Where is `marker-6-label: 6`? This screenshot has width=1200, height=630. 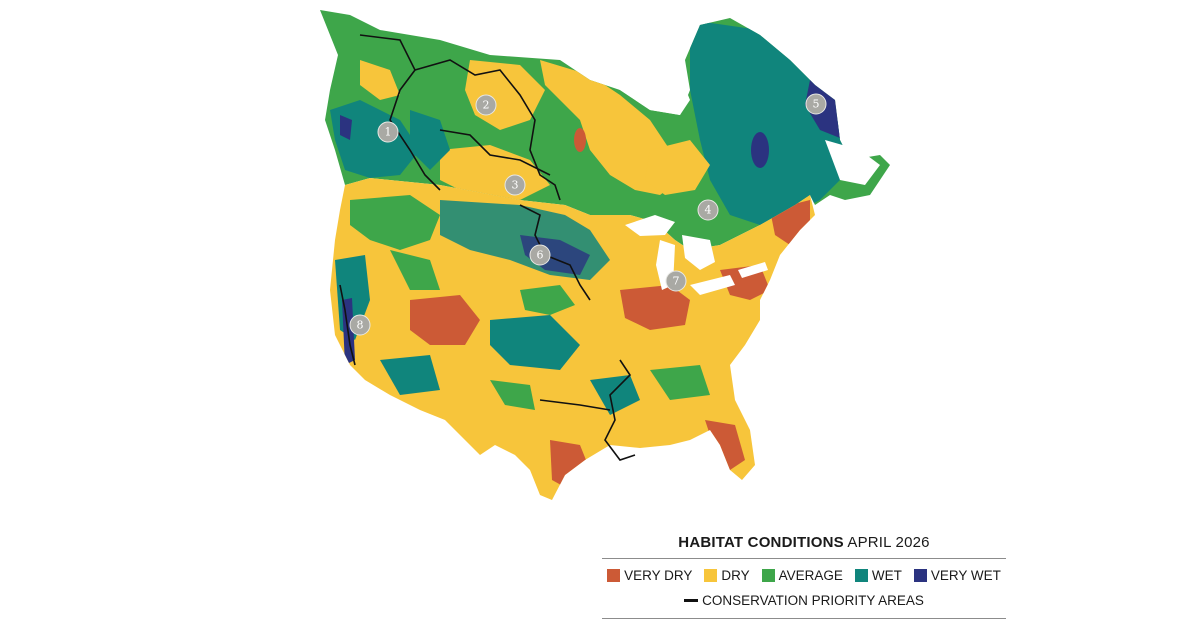 marker-6-label: 6 is located at coordinates (540, 255).